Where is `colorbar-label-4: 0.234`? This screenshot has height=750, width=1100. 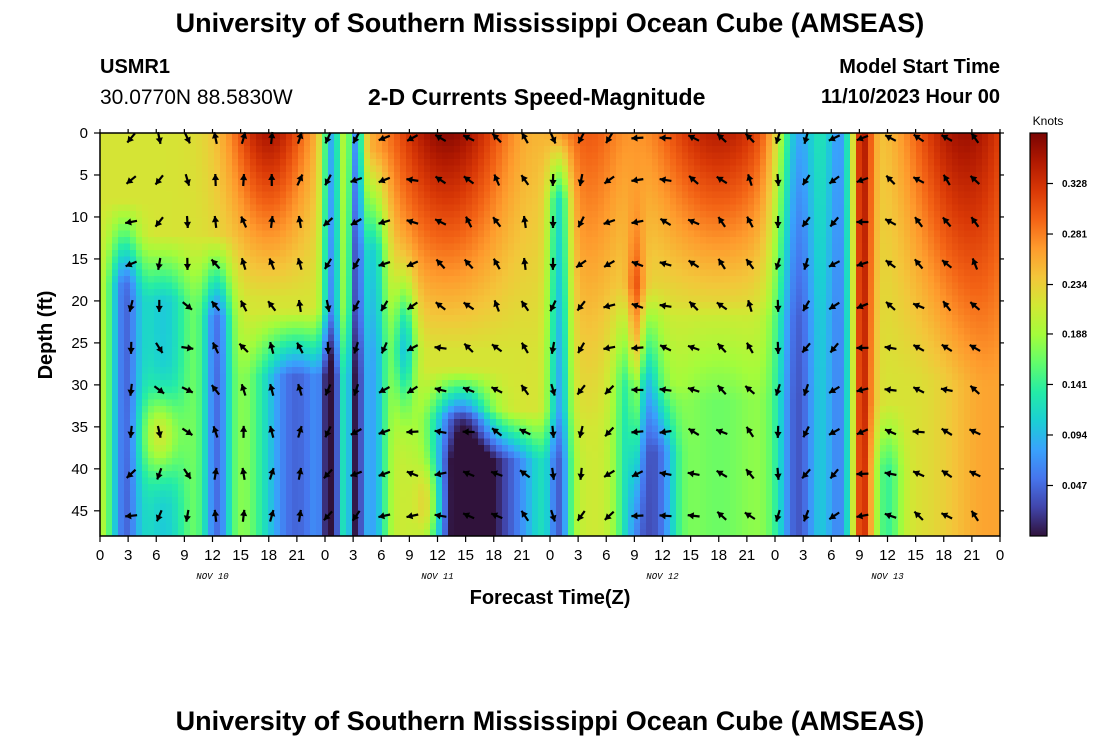 colorbar-label-4: 0.234 is located at coordinates (1074, 285).